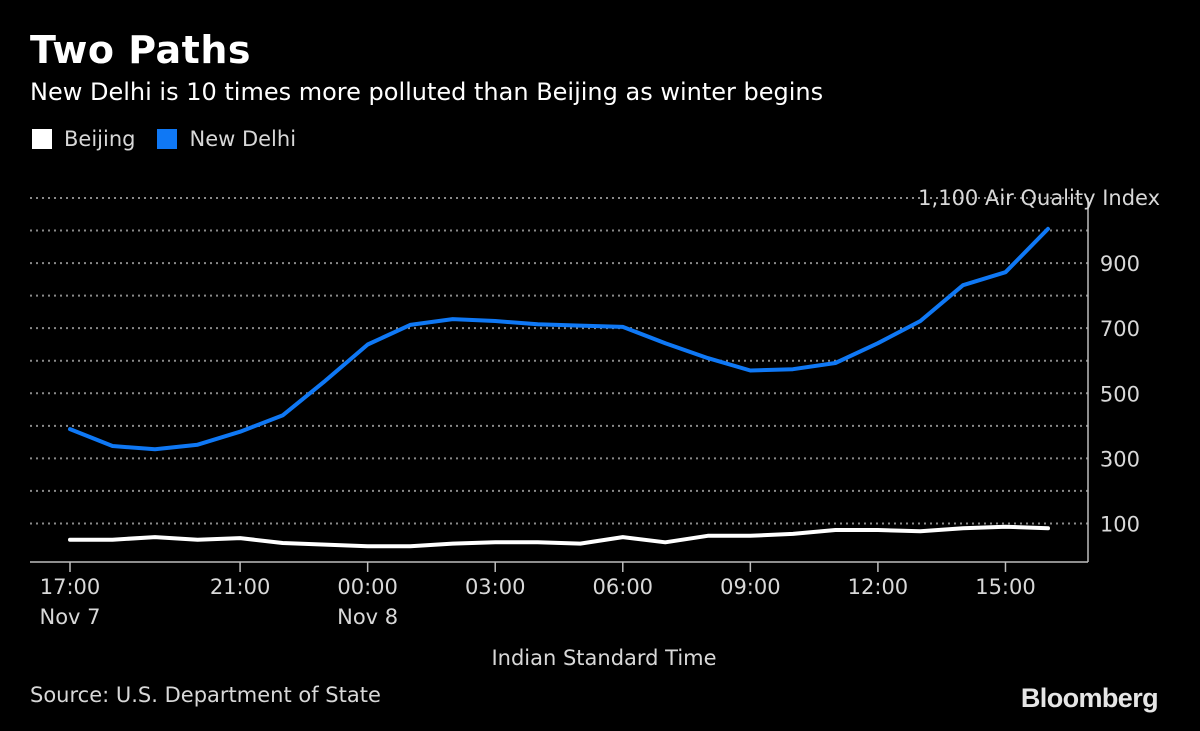  I want to click on x-tick-label-00:00: 00:00, so click(367, 587).